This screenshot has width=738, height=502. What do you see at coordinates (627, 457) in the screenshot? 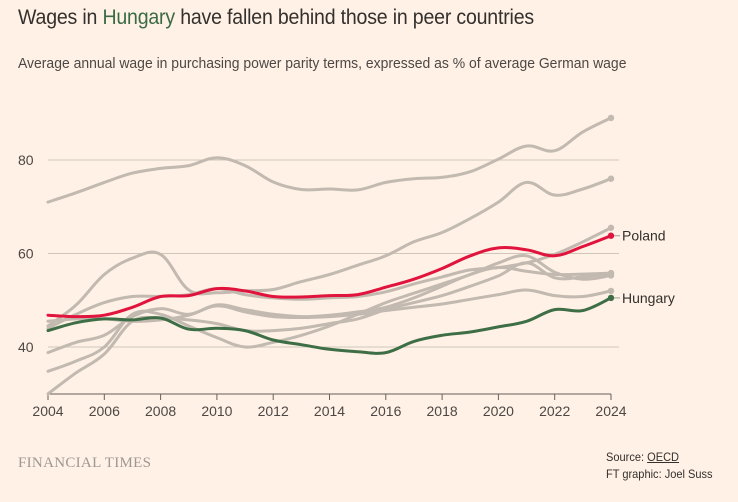
I see `source-prefix: Source:` at bounding box center [627, 457].